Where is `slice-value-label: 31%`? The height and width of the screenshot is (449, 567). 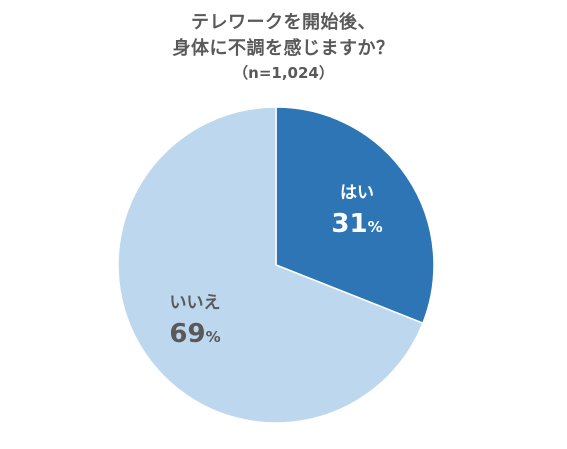
slice-value-label: 31% is located at coordinates (356, 224).